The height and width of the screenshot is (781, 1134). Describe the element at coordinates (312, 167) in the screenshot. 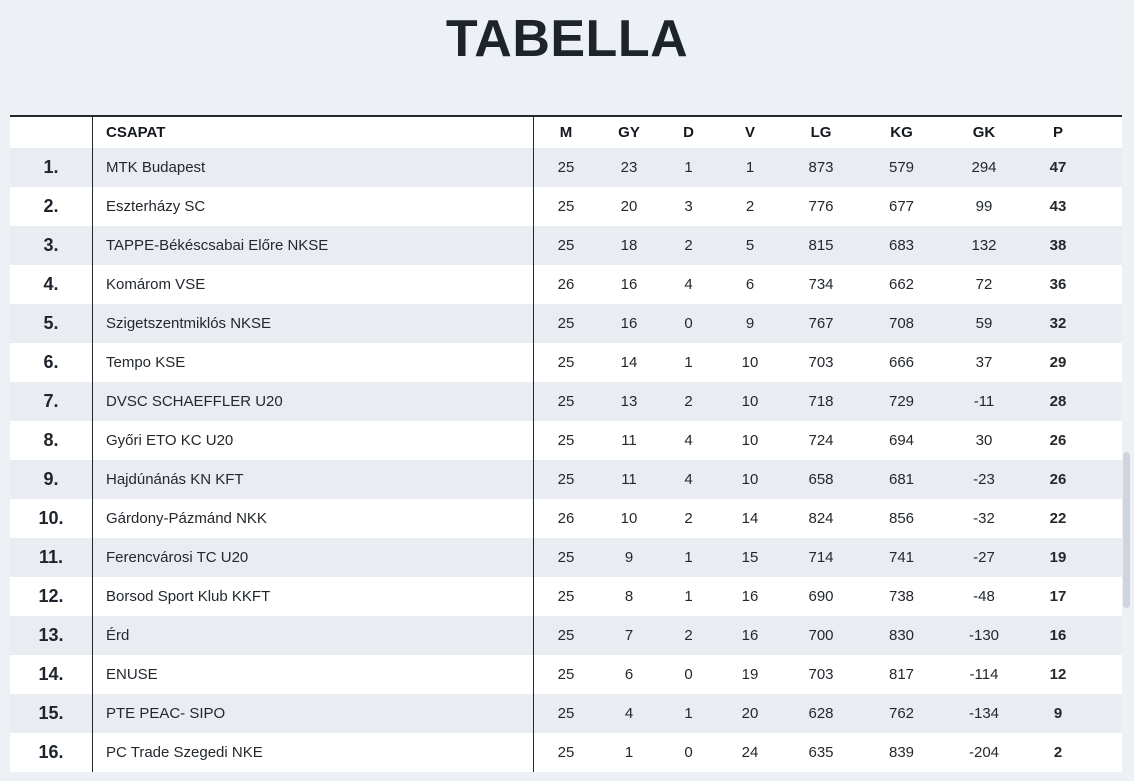

I see `team-name: MTK Budapest` at that location.